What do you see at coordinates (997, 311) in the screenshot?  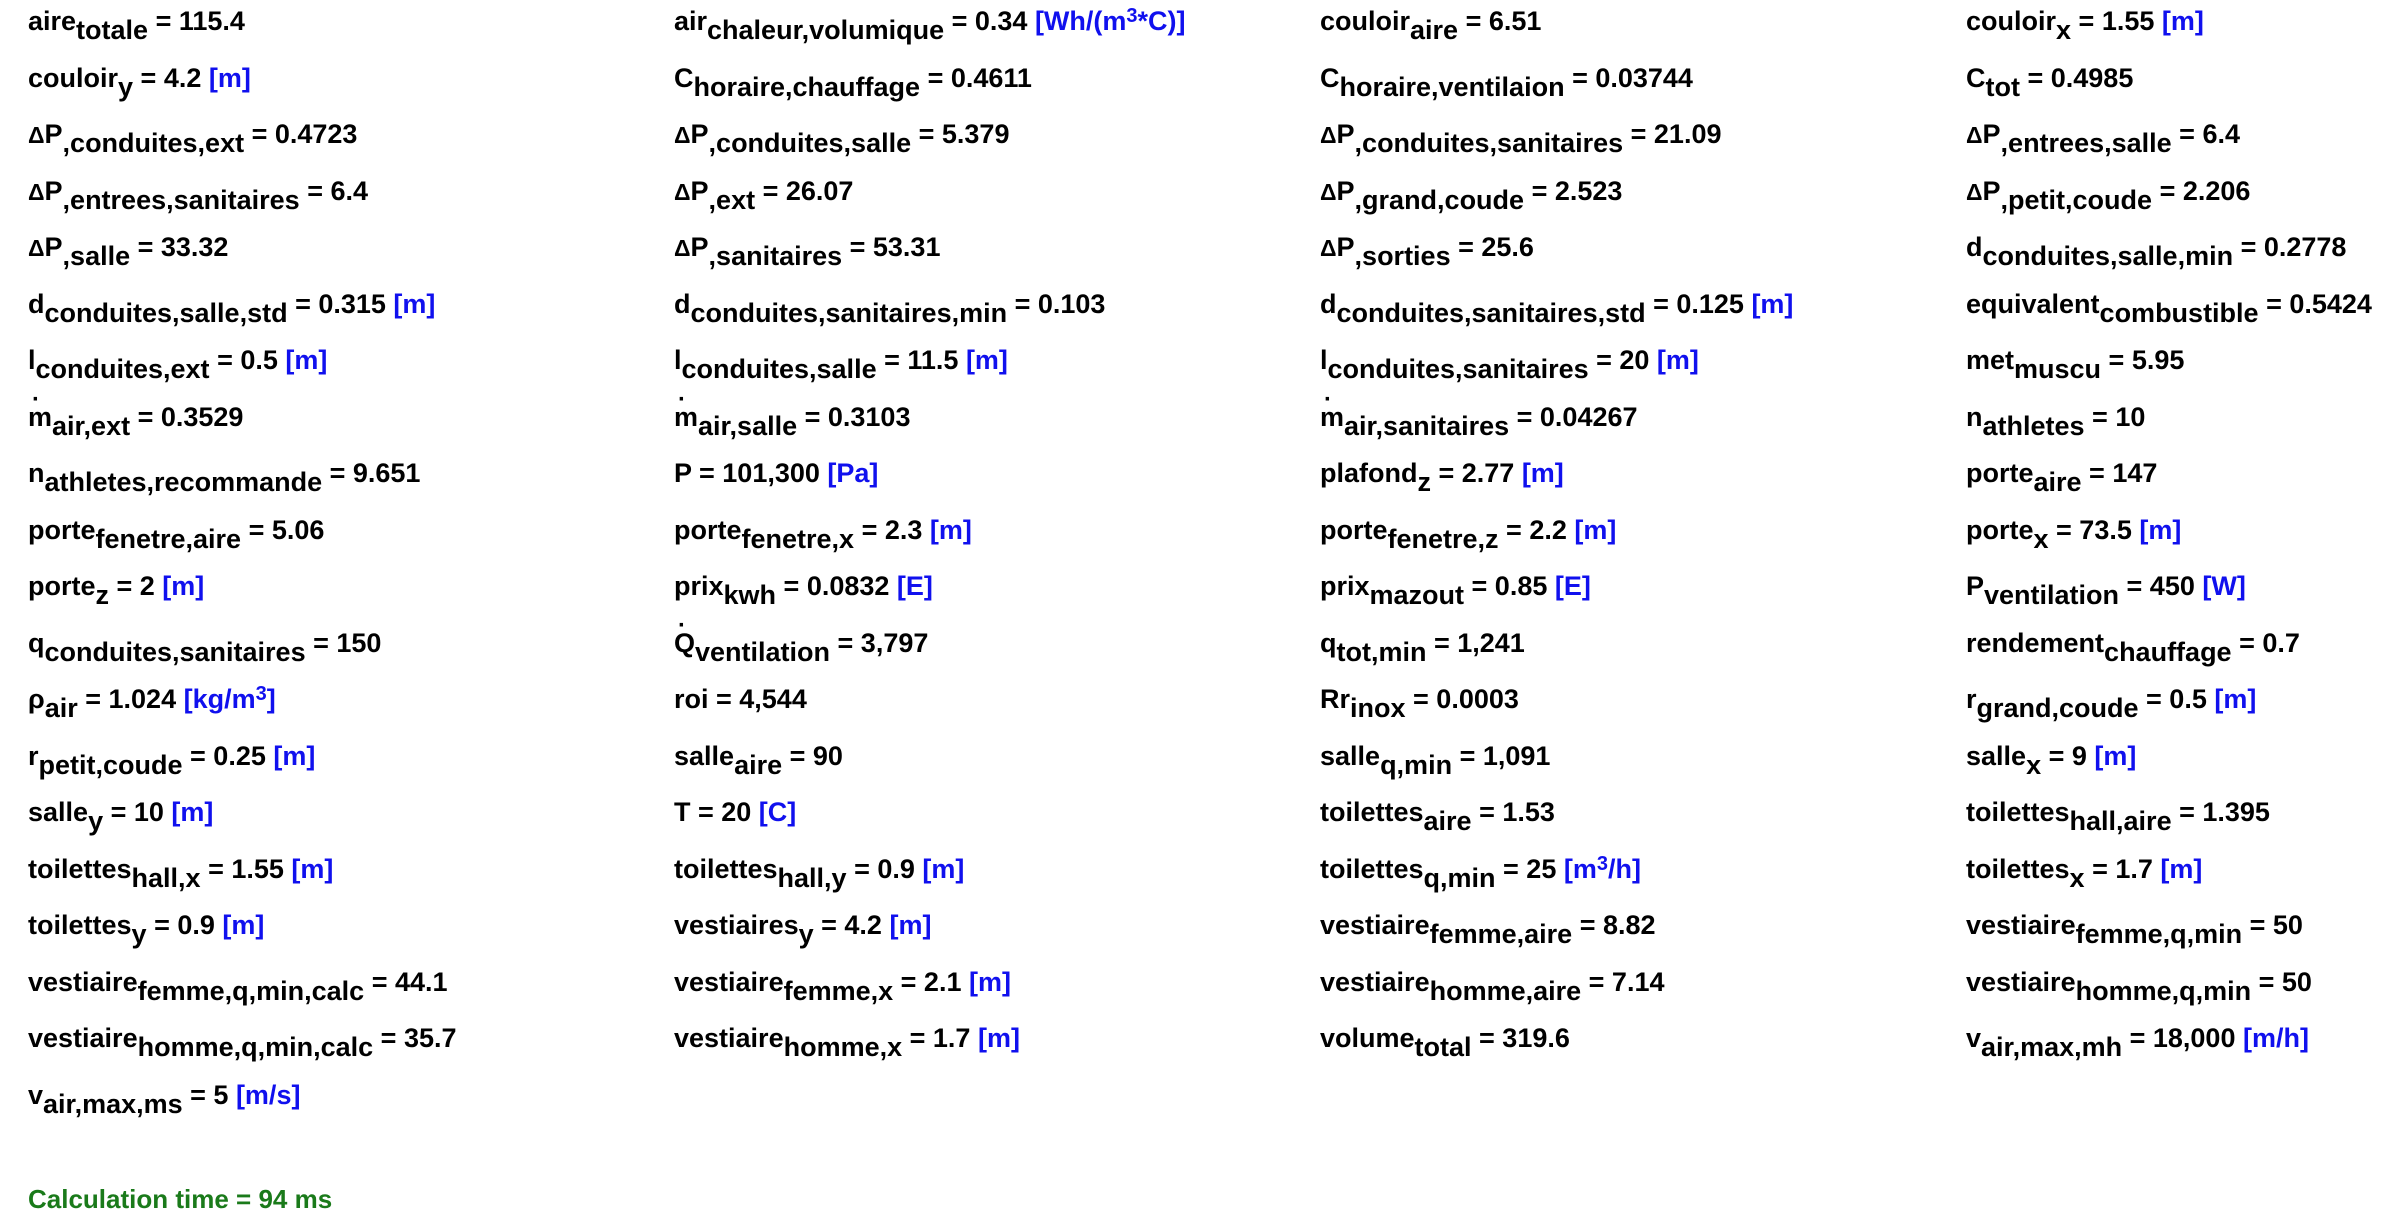 I see `variable-entry: dconduites,sanitaires,min = 0.103` at bounding box center [997, 311].